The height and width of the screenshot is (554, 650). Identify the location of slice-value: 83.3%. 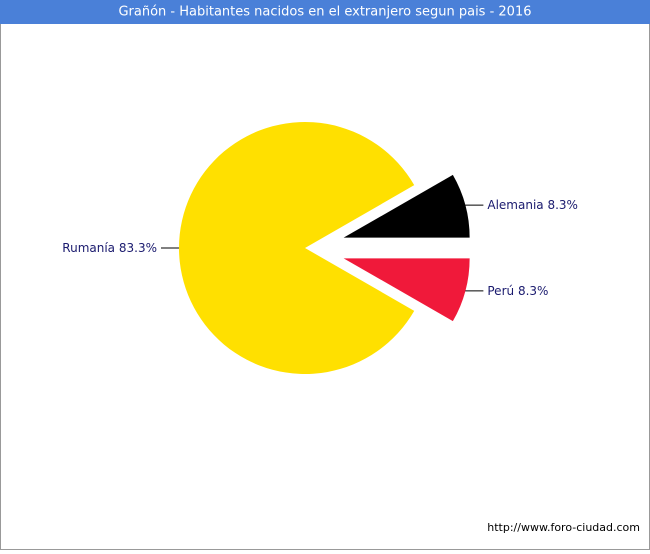
(138, 248).